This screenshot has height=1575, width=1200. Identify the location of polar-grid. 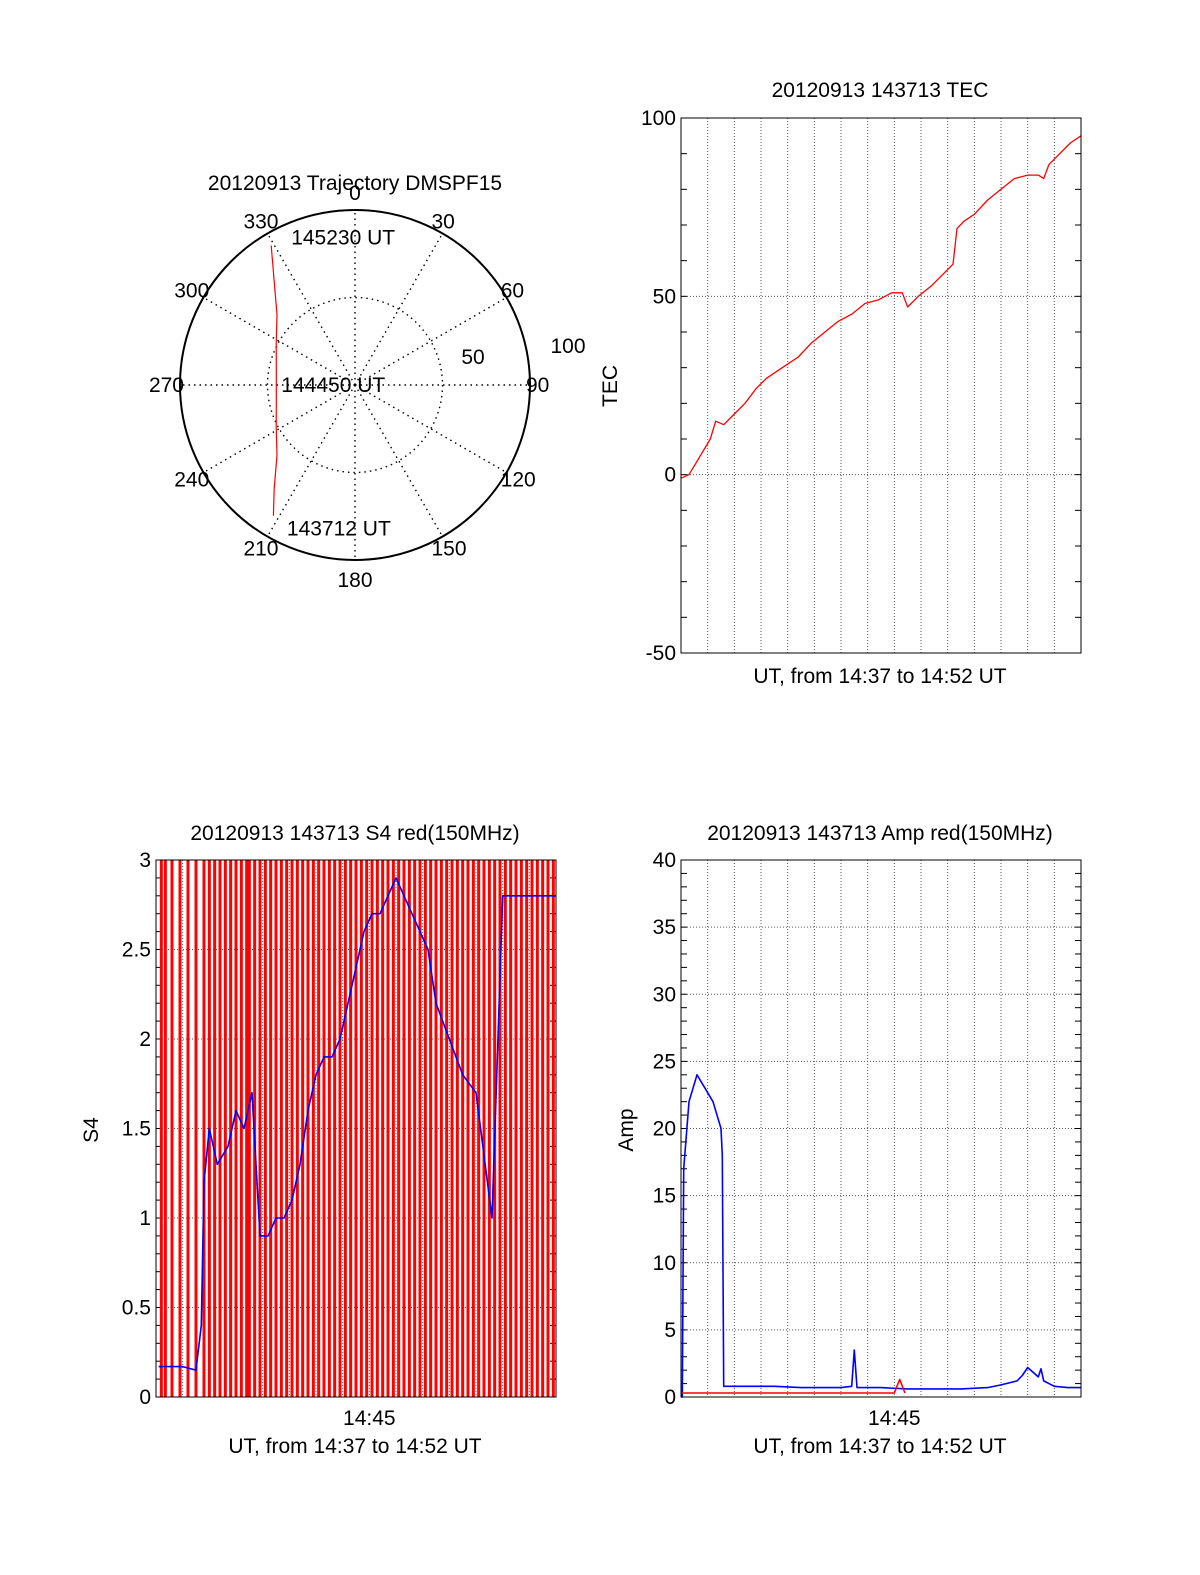
(355, 385).